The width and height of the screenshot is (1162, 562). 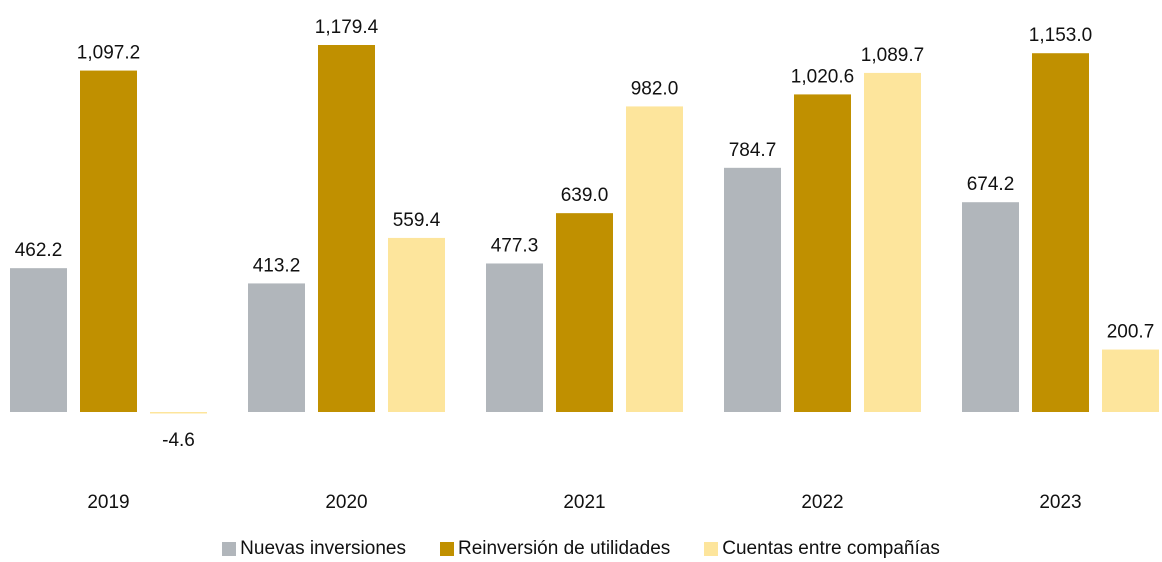 What do you see at coordinates (752, 289) in the screenshot?
I see `bar-2022-s0` at bounding box center [752, 289].